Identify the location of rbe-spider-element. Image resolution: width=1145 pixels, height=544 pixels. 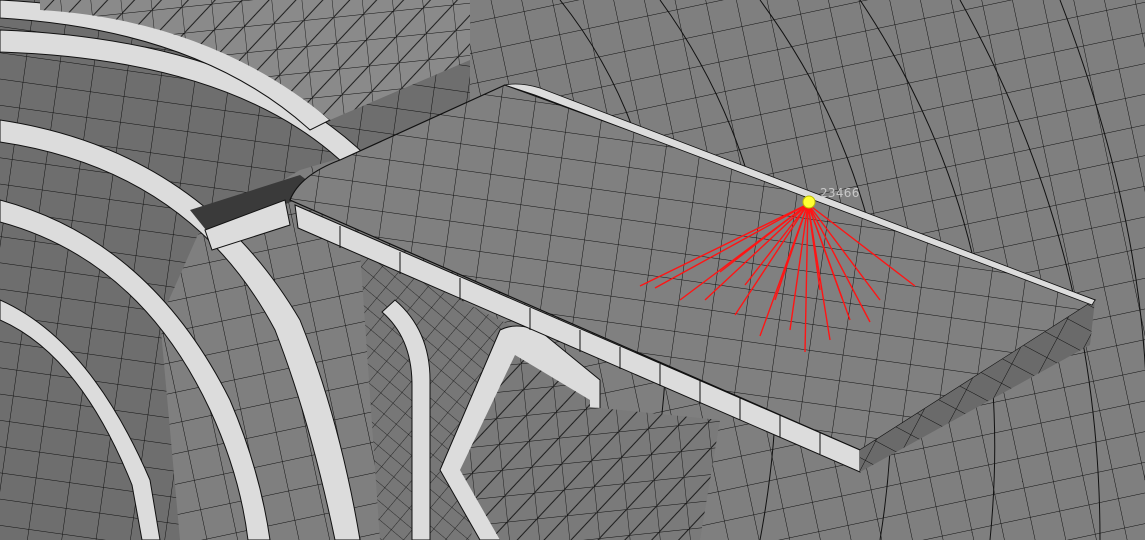
(777, 278).